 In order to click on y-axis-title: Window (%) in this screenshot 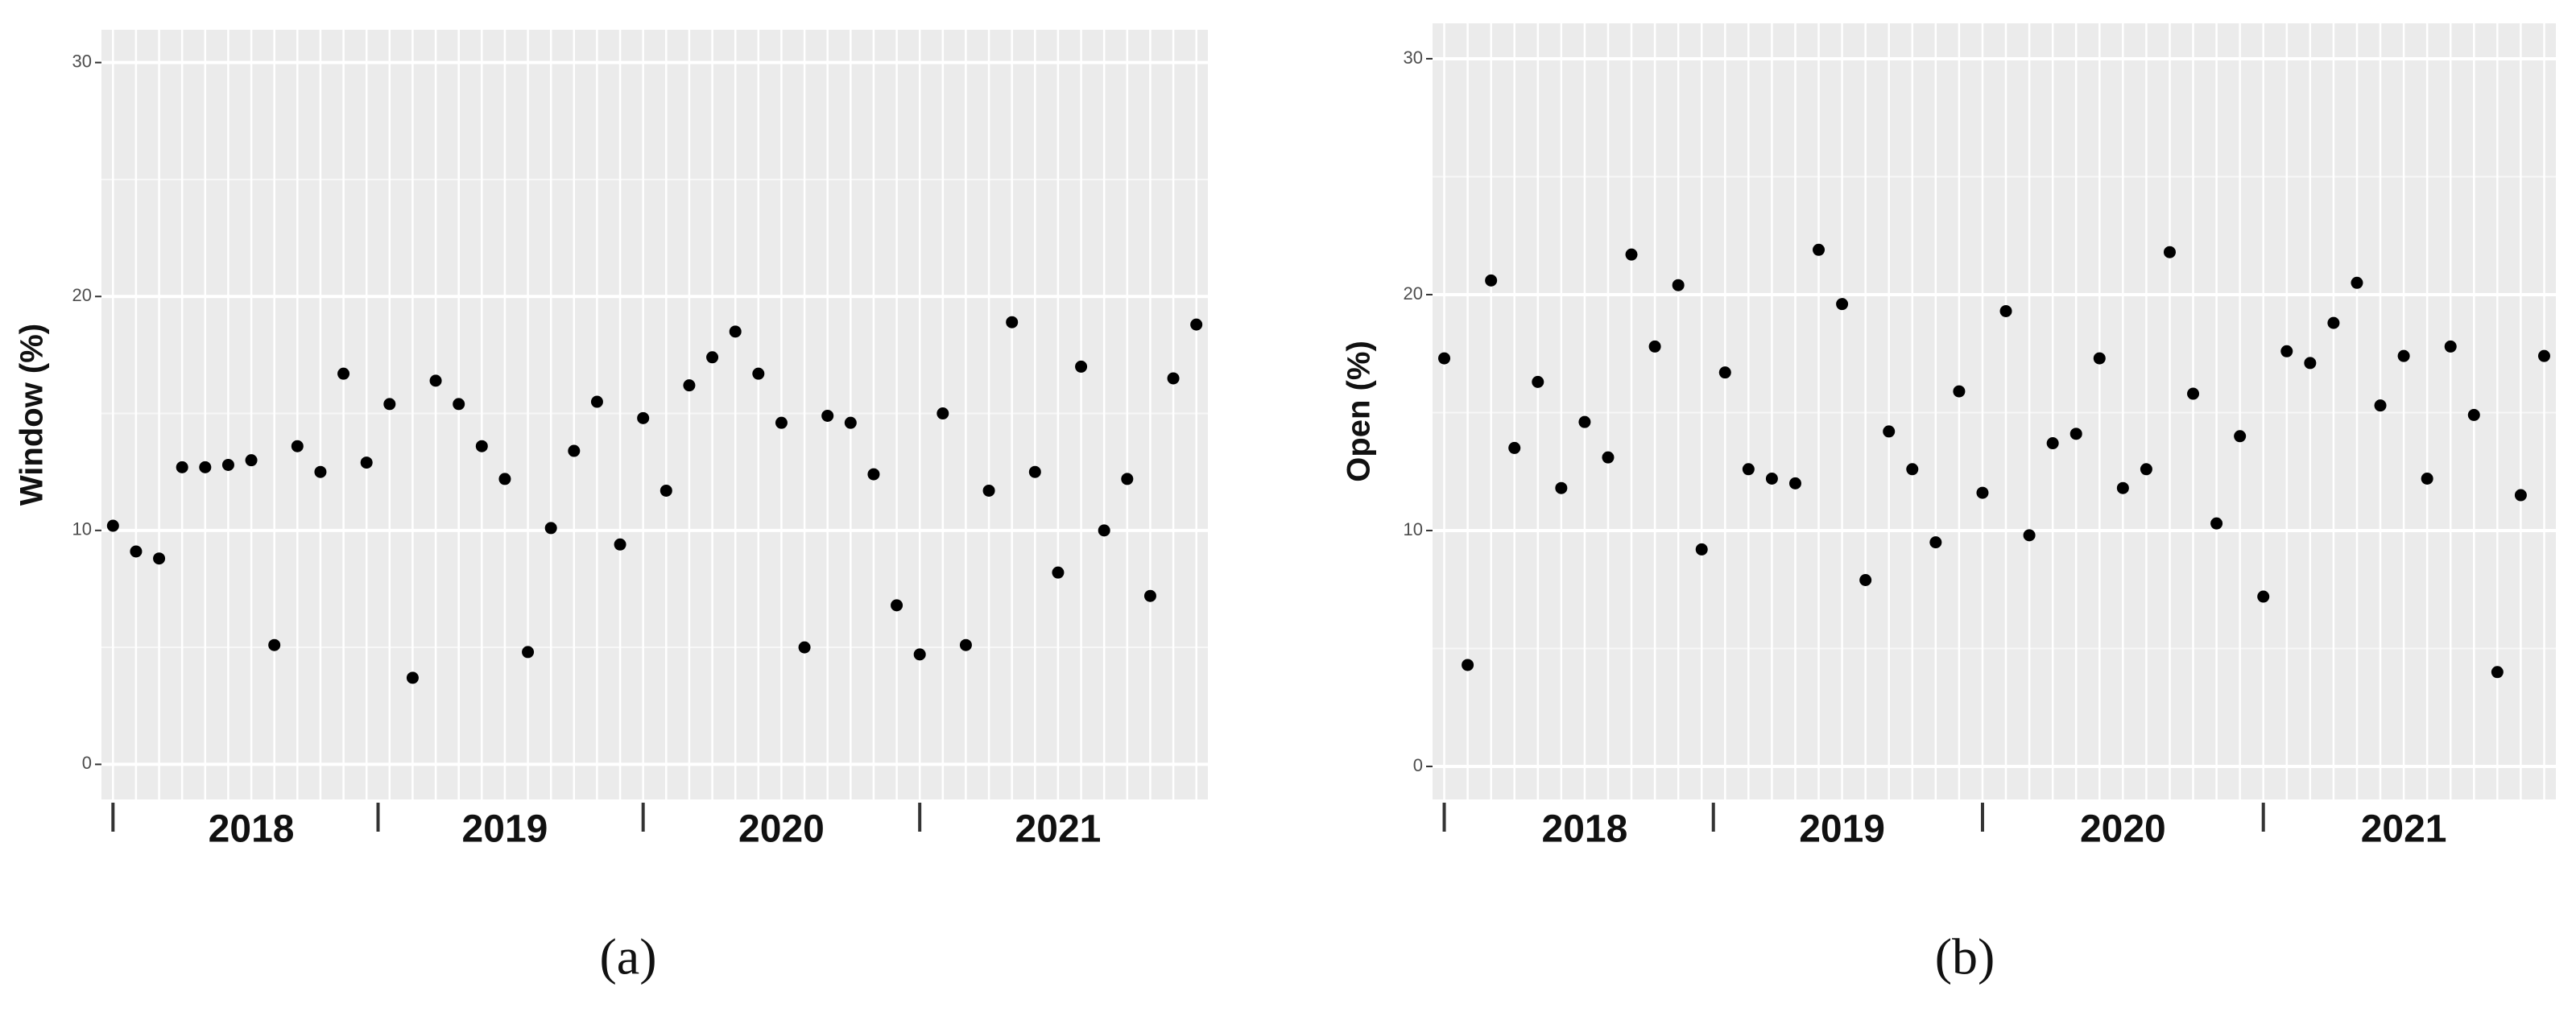, I will do `click(32, 415)`.